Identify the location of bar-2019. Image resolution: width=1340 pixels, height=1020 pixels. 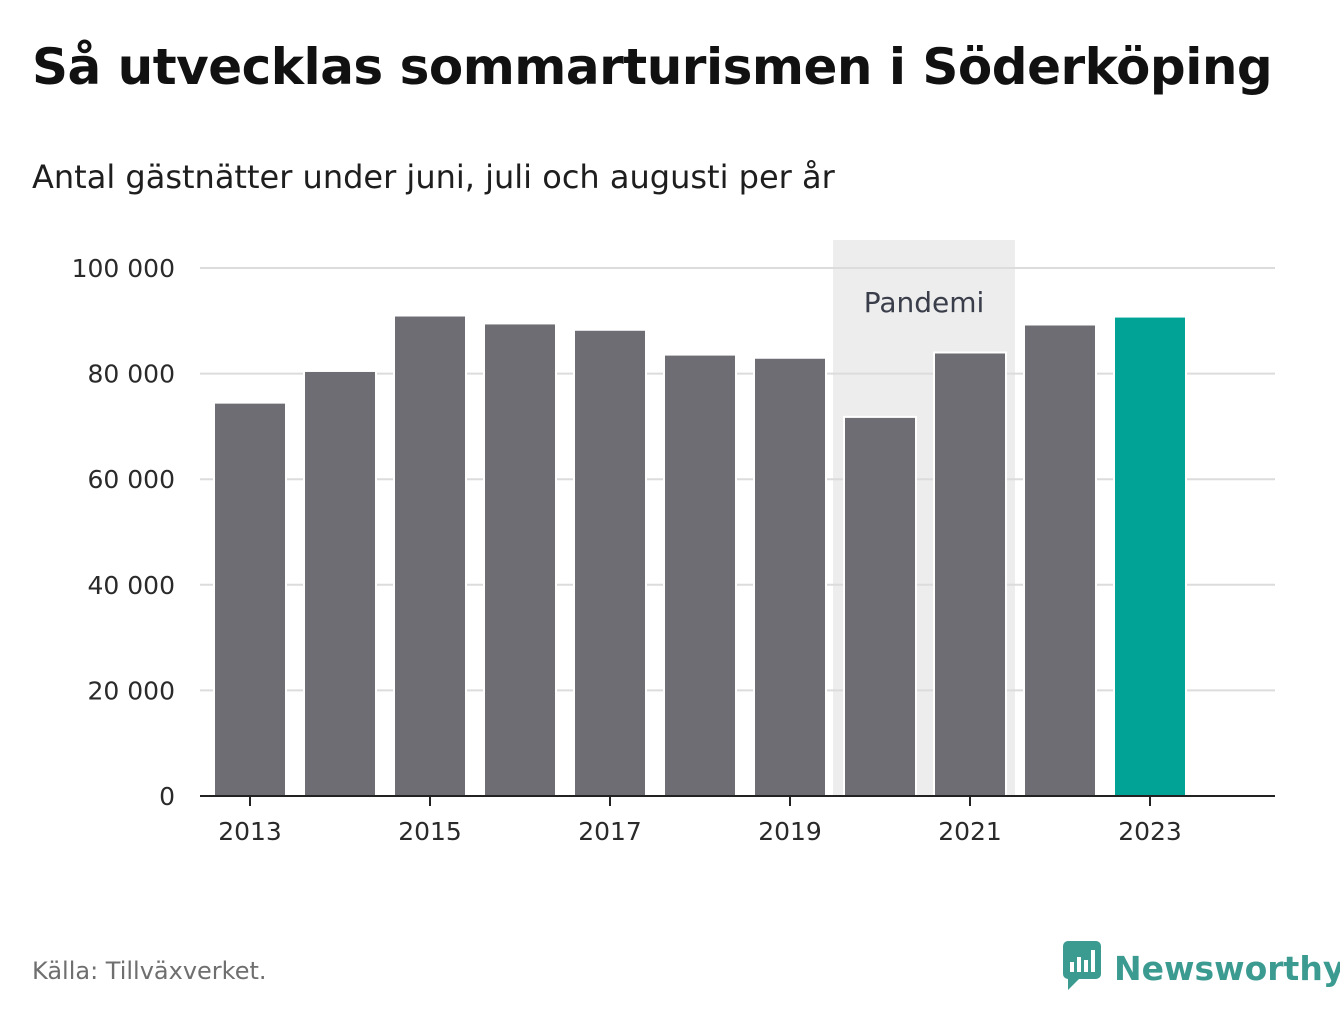
(790, 576).